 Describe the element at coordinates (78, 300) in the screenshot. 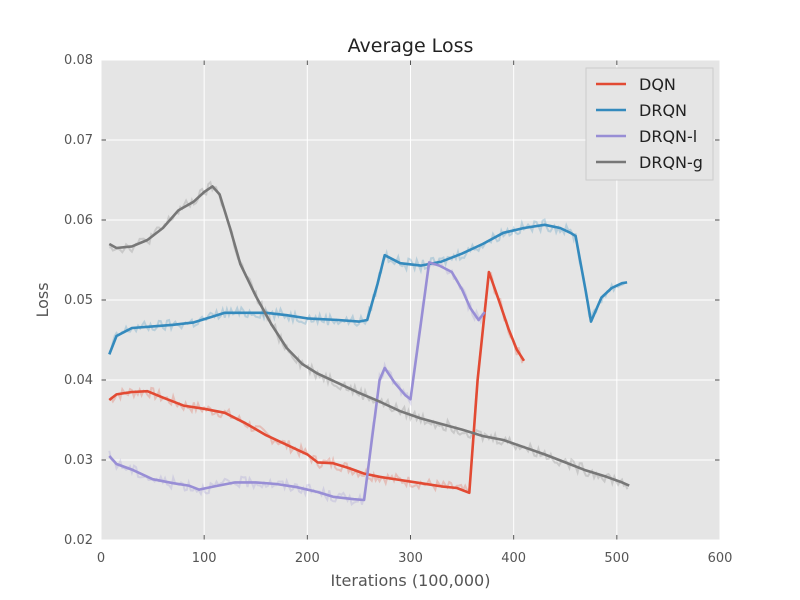

I see `y-tick-label: 0.05` at that location.